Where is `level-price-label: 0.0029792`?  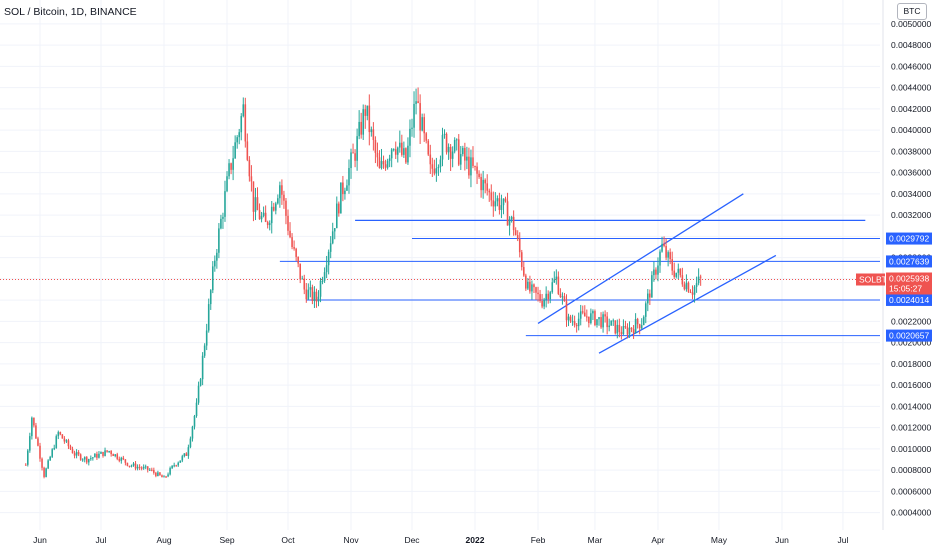 level-price-label: 0.0029792 is located at coordinates (909, 238).